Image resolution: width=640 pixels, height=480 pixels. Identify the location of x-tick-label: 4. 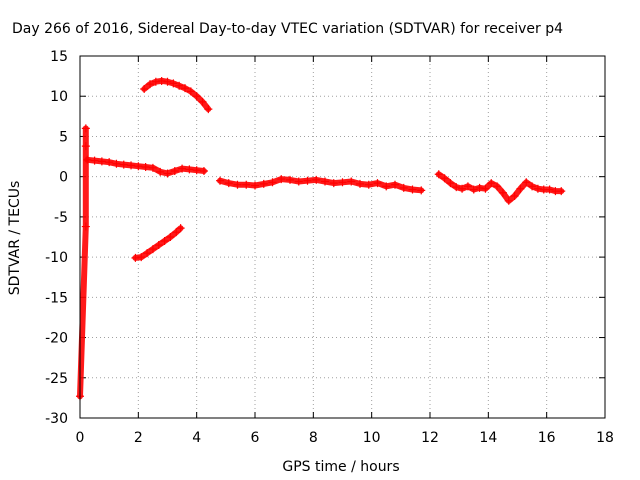
(196, 438).